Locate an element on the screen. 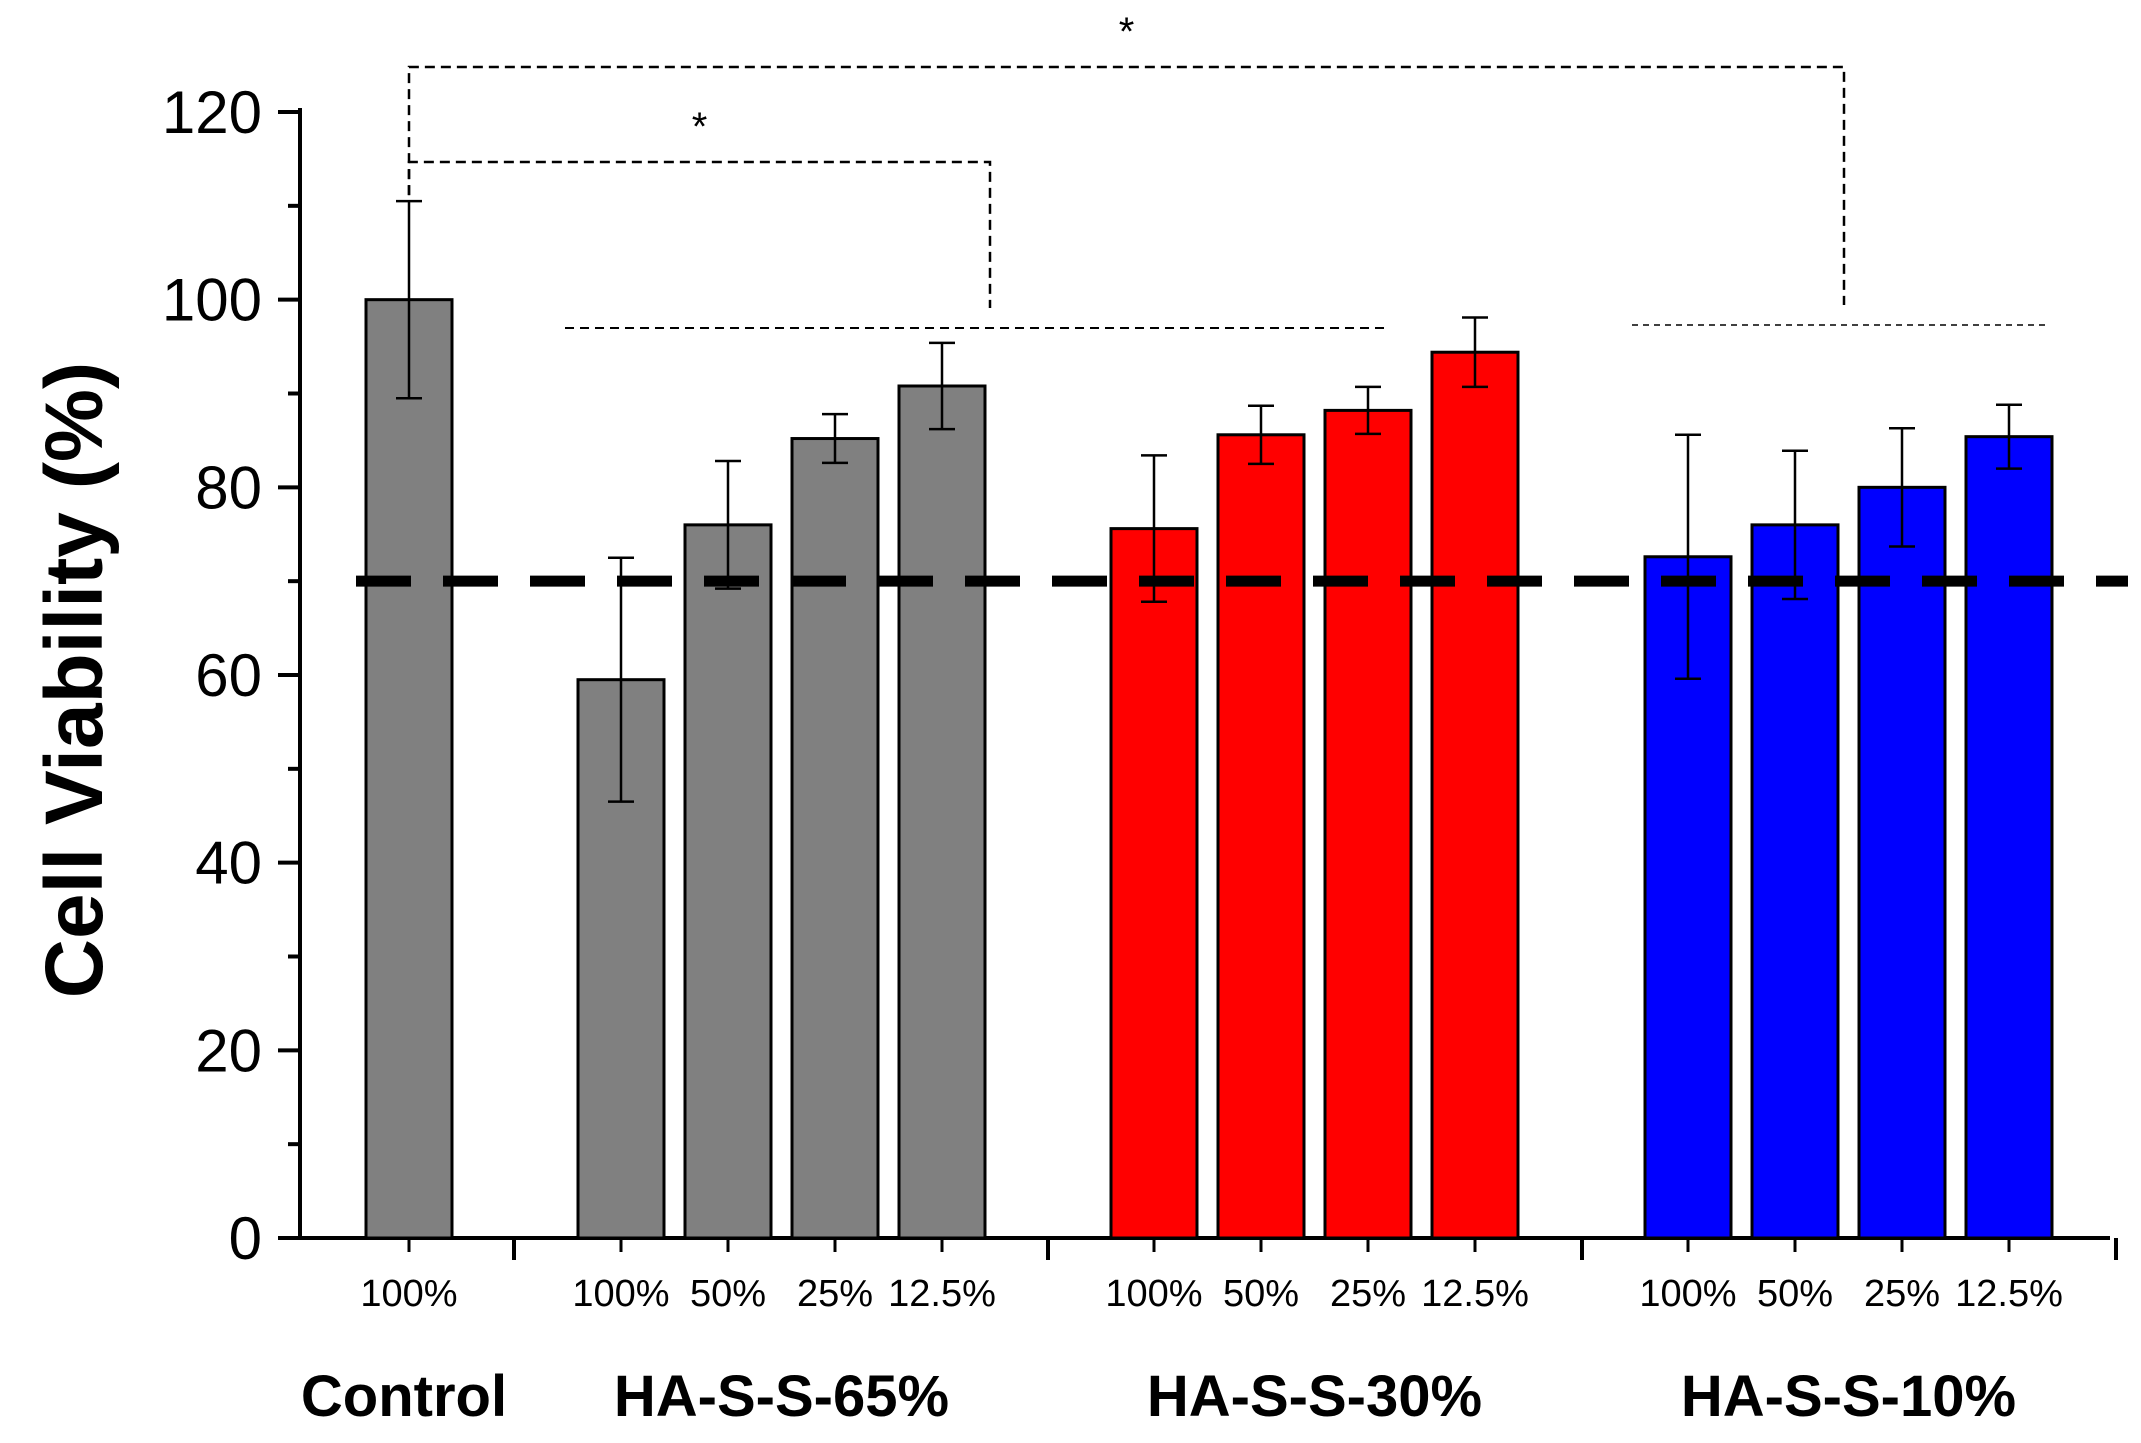 The image size is (2141, 1443). group-label: Control is located at coordinates (404, 1396).